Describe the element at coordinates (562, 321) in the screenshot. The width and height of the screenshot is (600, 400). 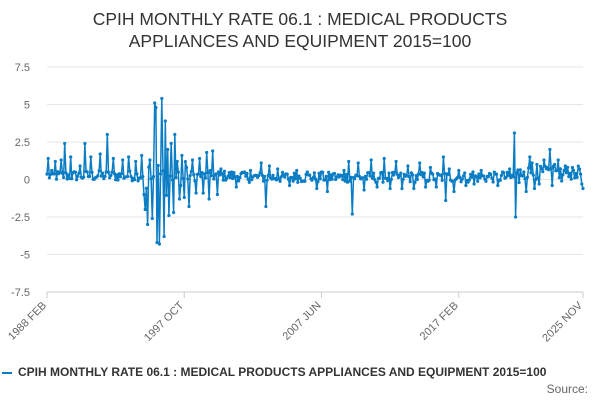
I see `x-tick-label: 2025 NOV` at that location.